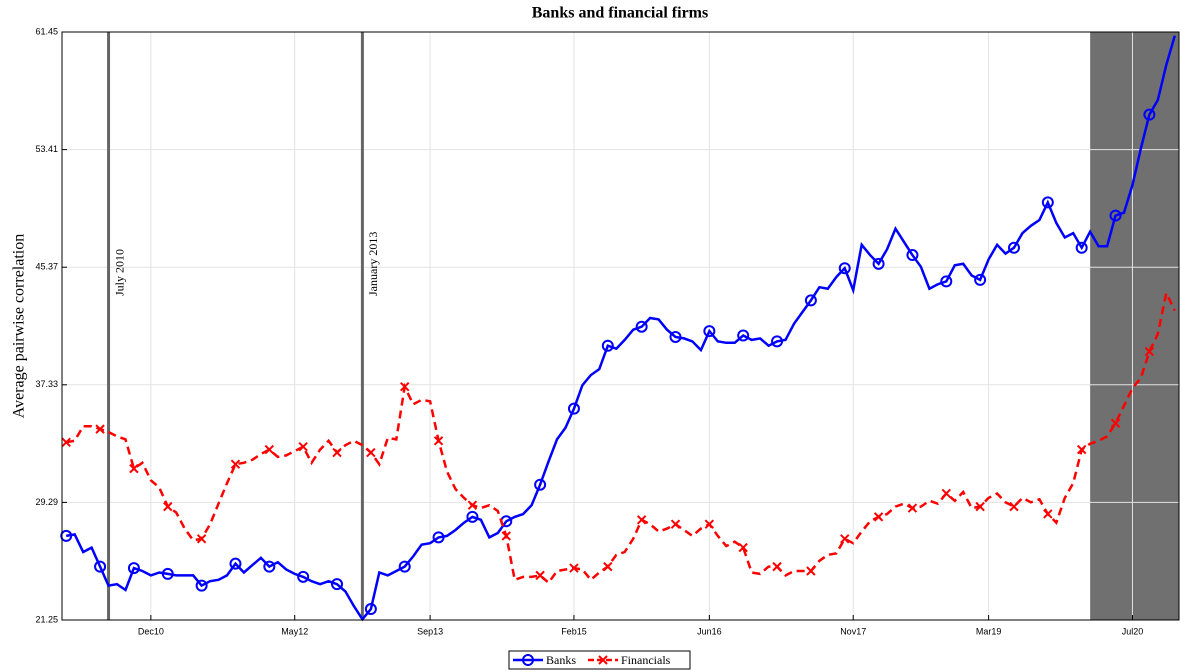 This screenshot has height=672, width=1185. Describe the element at coordinates (989, 631) in the screenshot. I see `x-tick-label: Mar19` at that location.